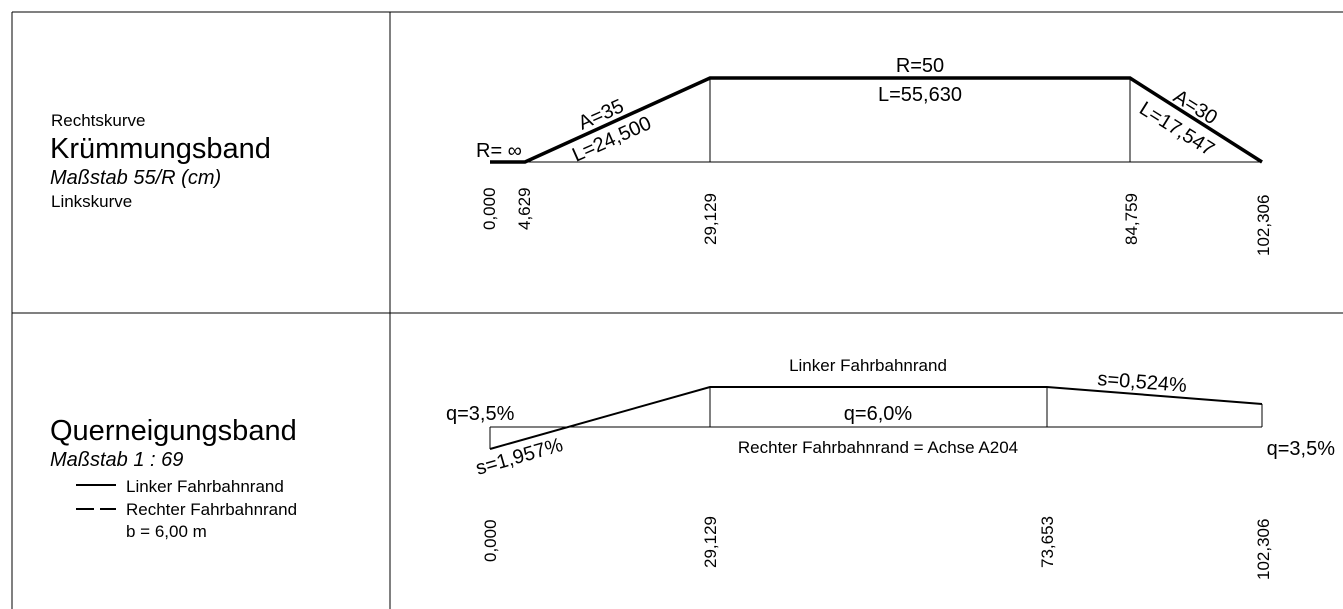 The image size is (1343, 609). What do you see at coordinates (480, 414) in the screenshot?
I see `q-start-label: q=3,5%` at bounding box center [480, 414].